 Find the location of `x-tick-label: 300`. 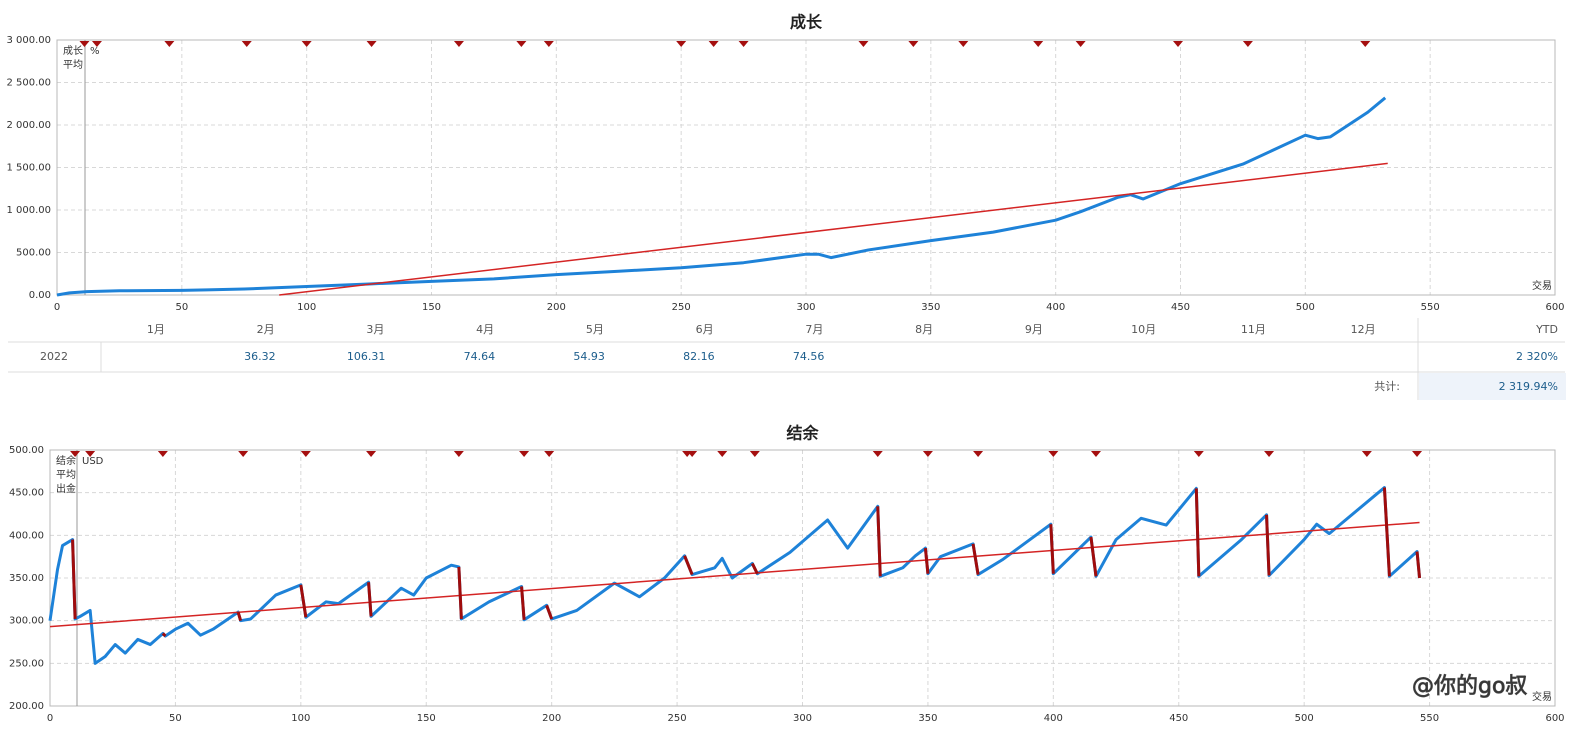

x-tick-label: 300 is located at coordinates (802, 718).